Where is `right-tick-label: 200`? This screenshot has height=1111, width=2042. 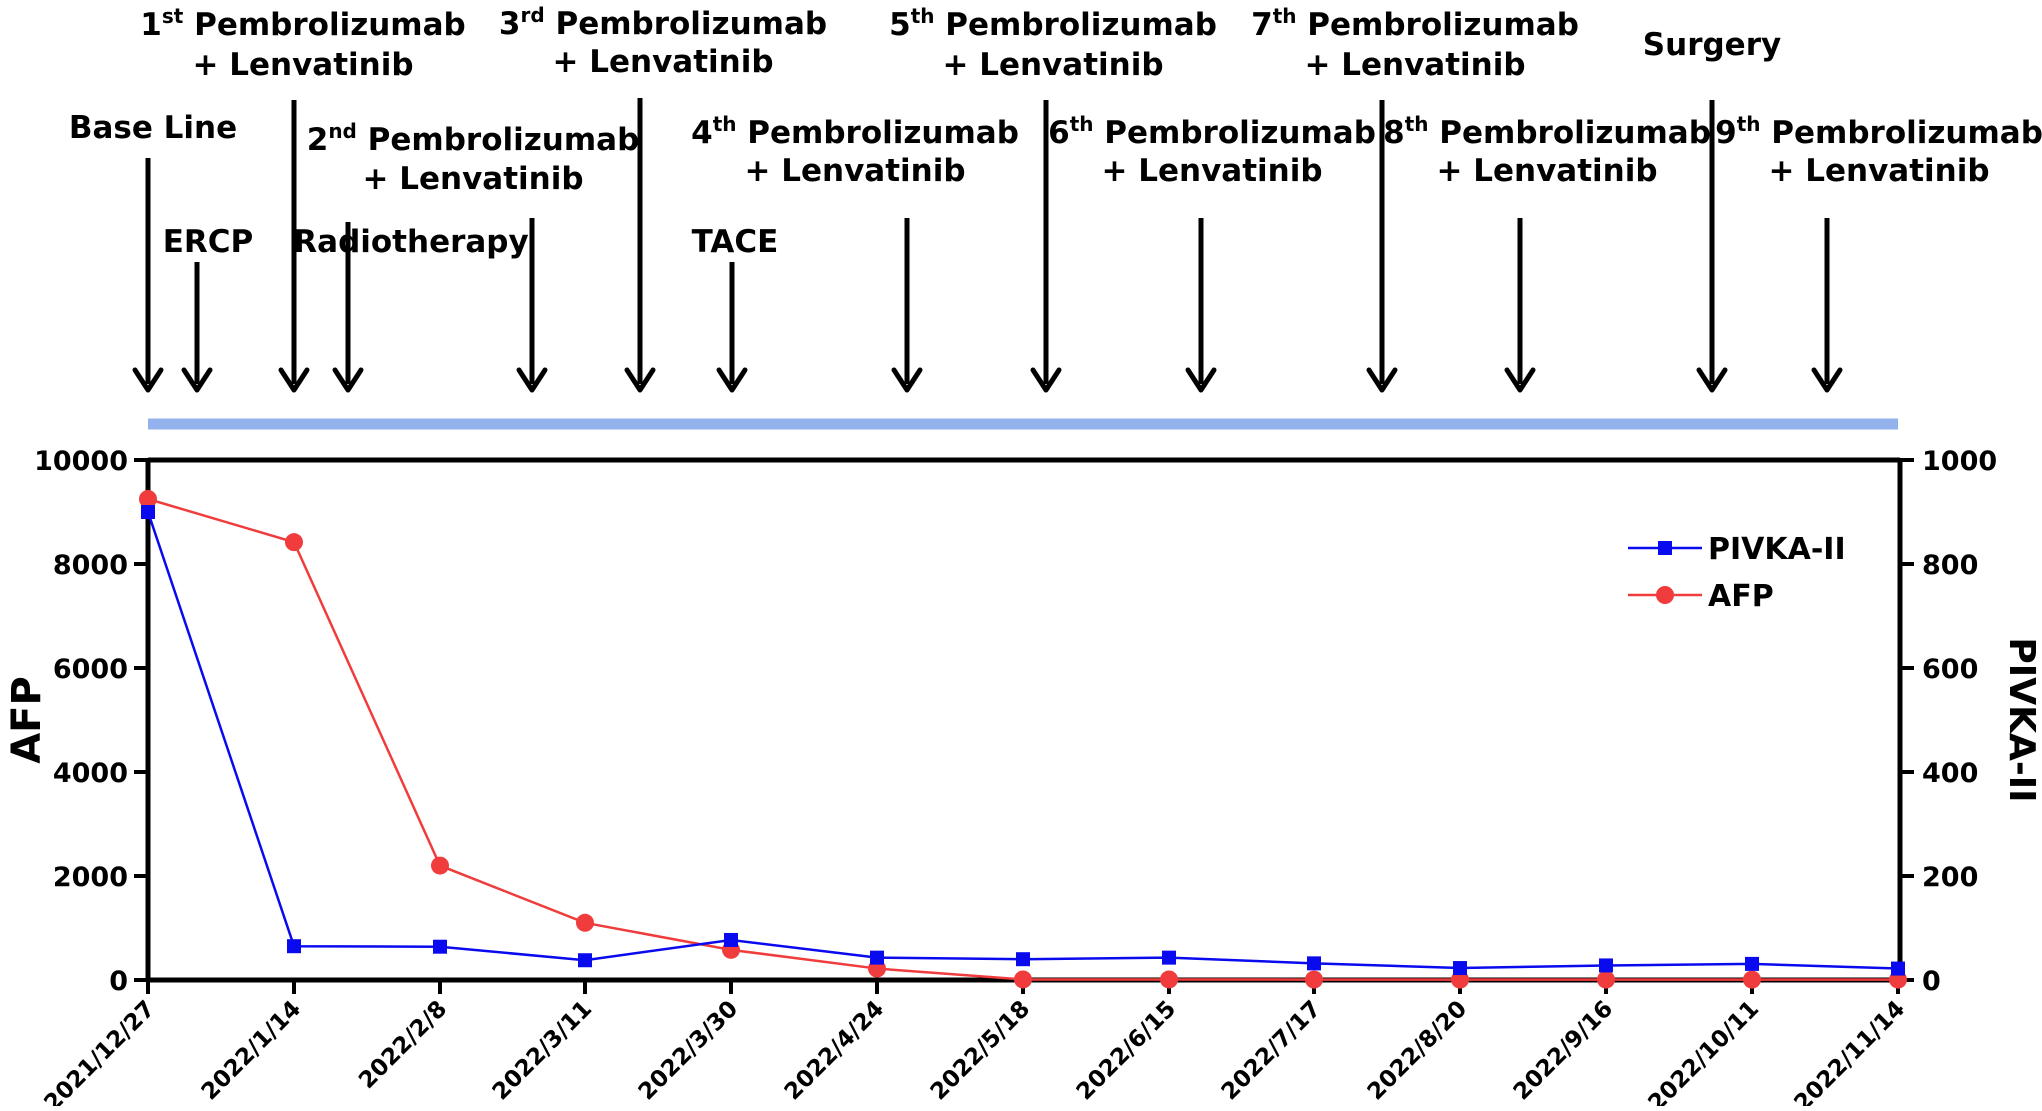 right-tick-label: 200 is located at coordinates (1950, 877).